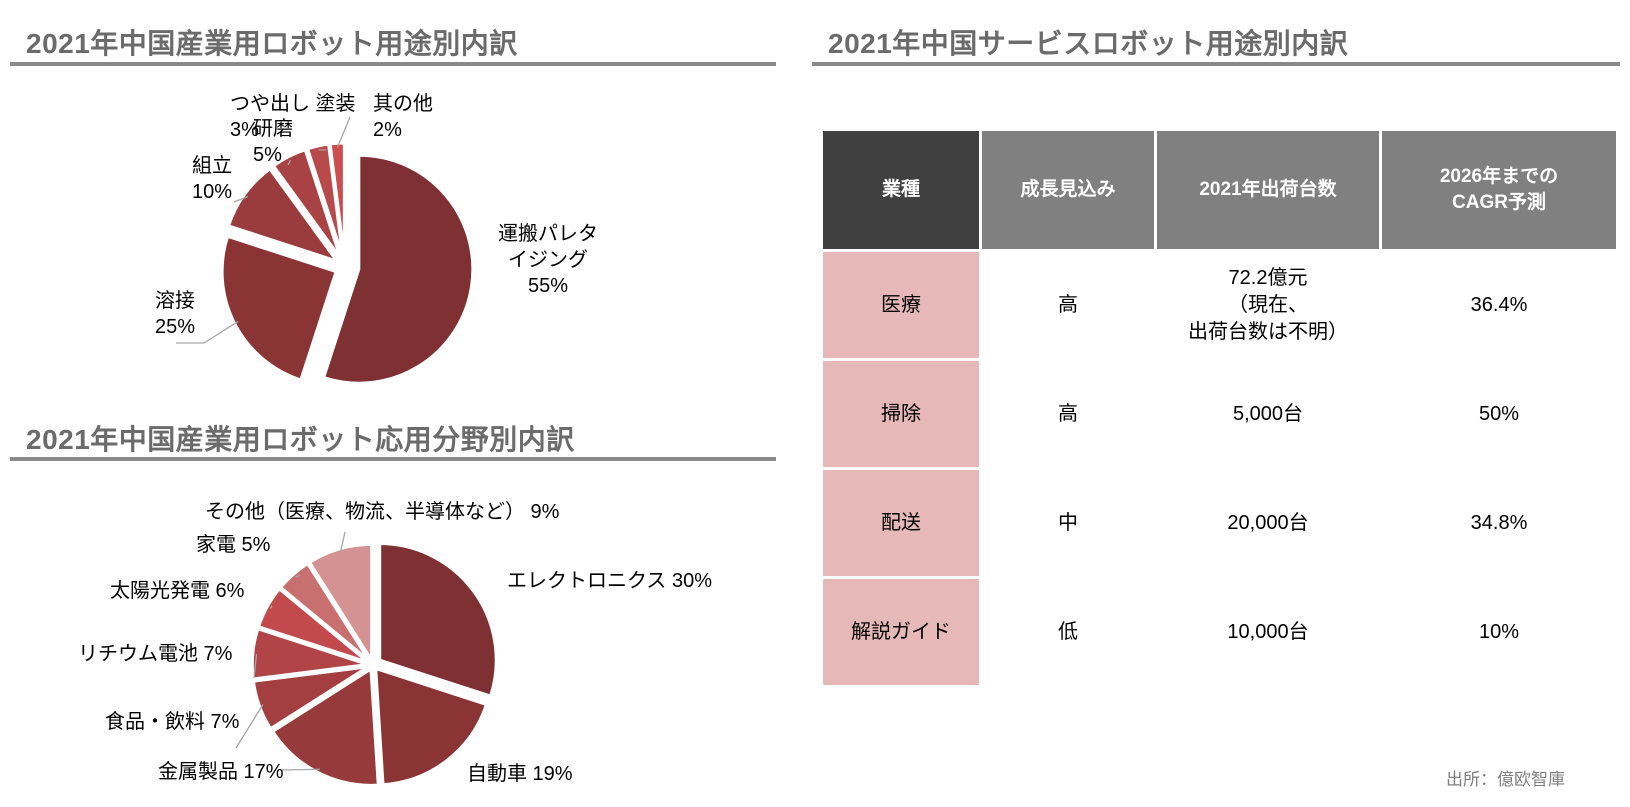 The image size is (1630, 807). Describe the element at coordinates (1268, 414) in the screenshot. I see `cell-shipments: 5,000台` at that location.